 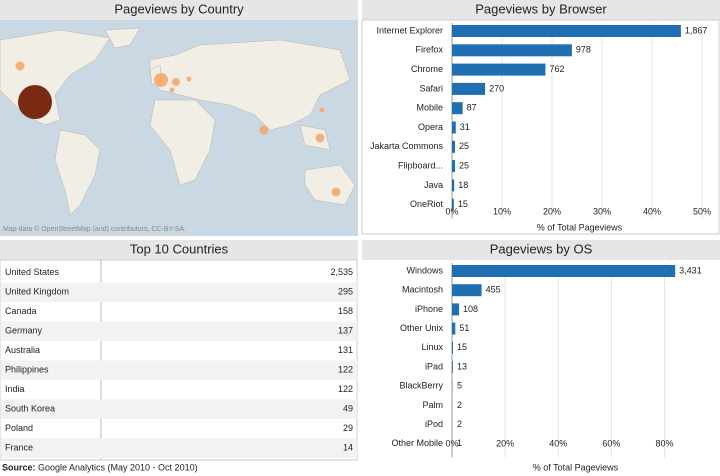 What do you see at coordinates (30, 409) in the screenshot?
I see `country-name: South Korea` at bounding box center [30, 409].